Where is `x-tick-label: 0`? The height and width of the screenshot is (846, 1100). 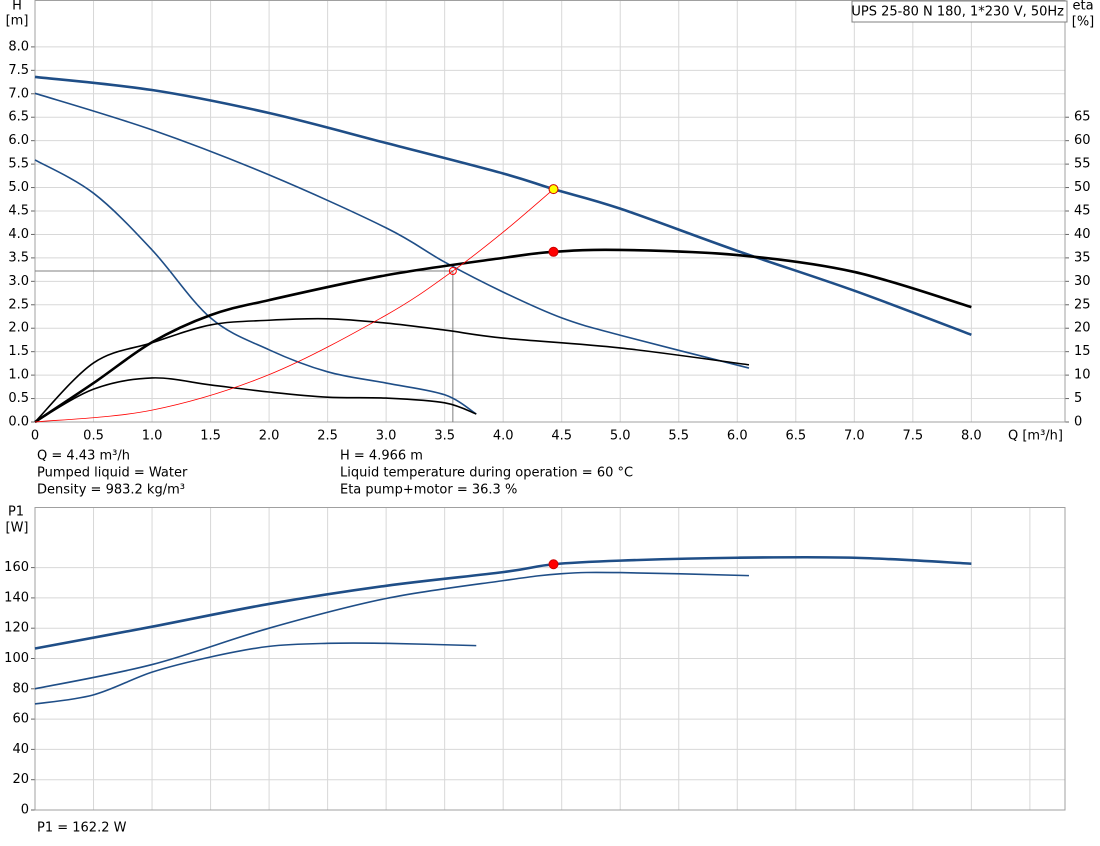 x-tick-label: 0 is located at coordinates (35, 436).